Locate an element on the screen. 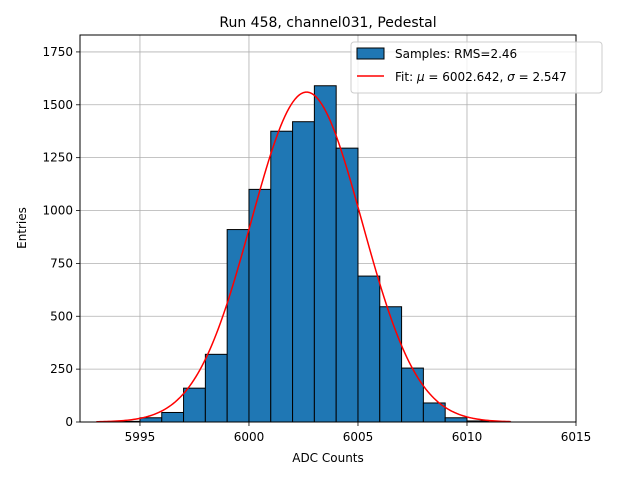 The height and width of the screenshot is (480, 640). x-axis-label: ADC Counts is located at coordinates (328, 458).